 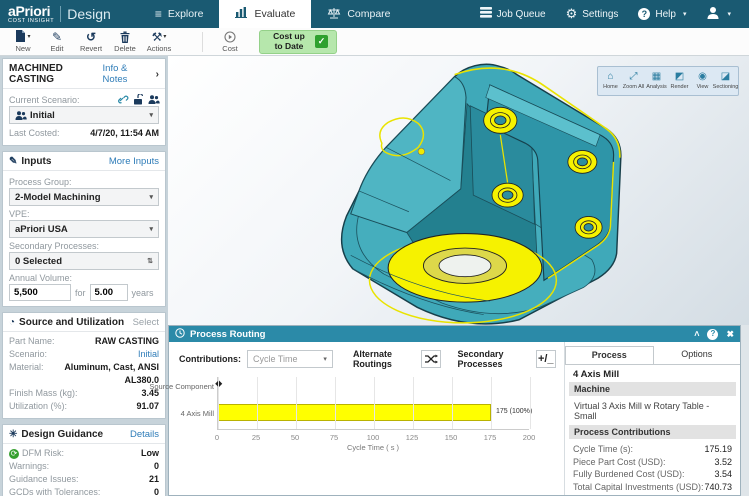 I want to click on row-label: Finish Mass (kg):, so click(x=43, y=393).